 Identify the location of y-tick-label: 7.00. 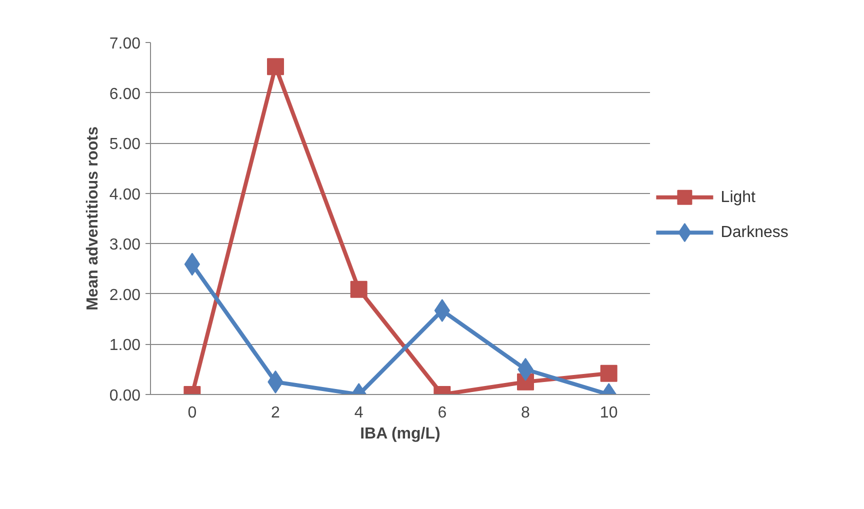
(125, 44).